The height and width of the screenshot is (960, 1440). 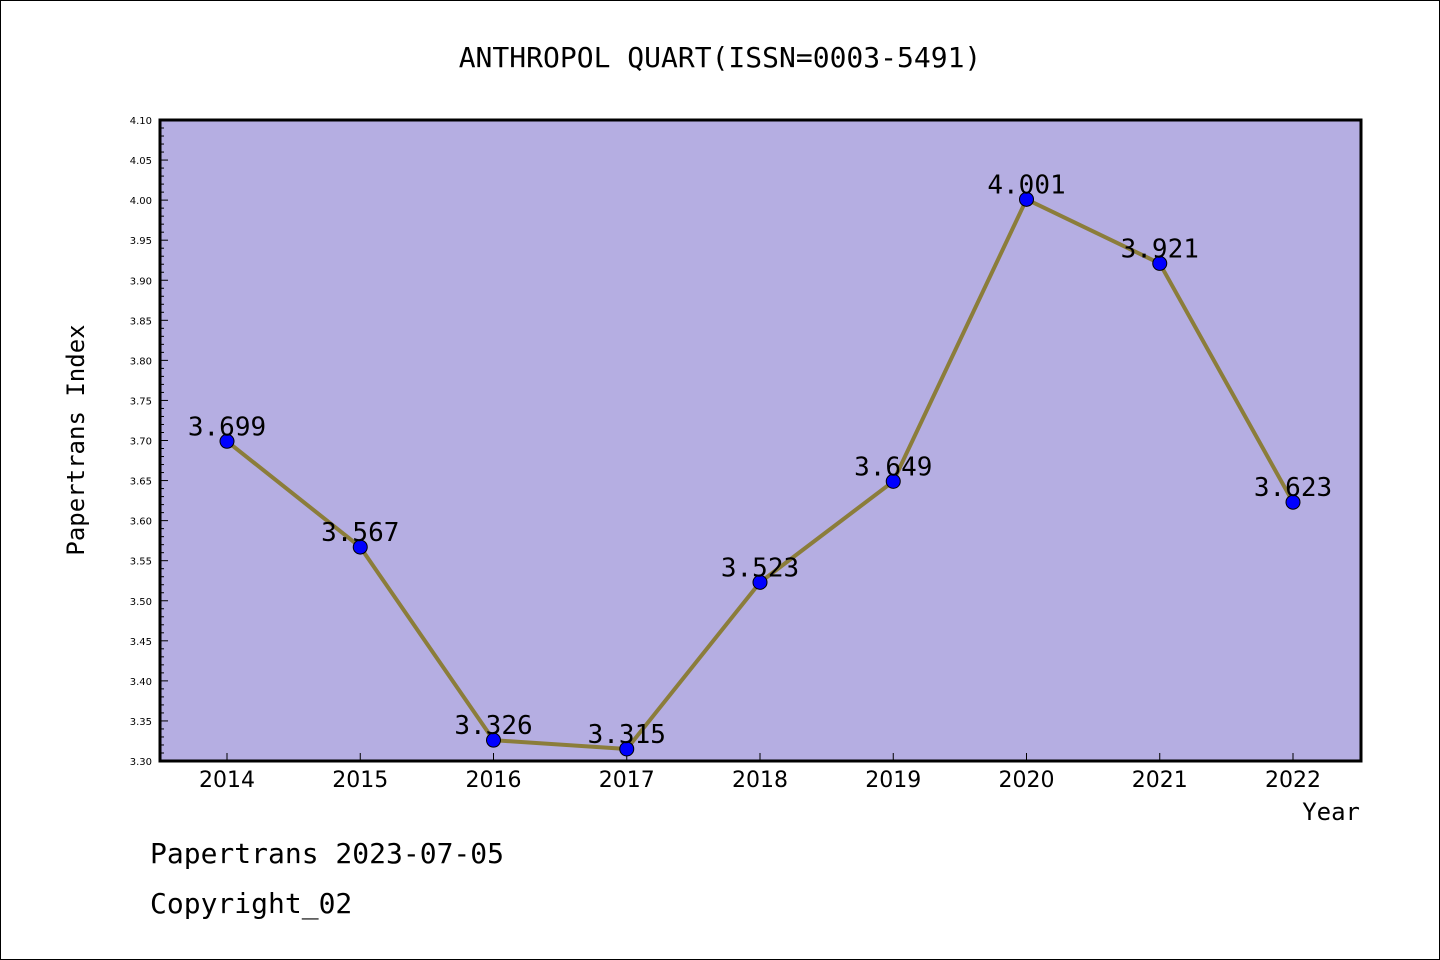 I want to click on footer-copyright: Copyright_02, so click(x=251, y=904).